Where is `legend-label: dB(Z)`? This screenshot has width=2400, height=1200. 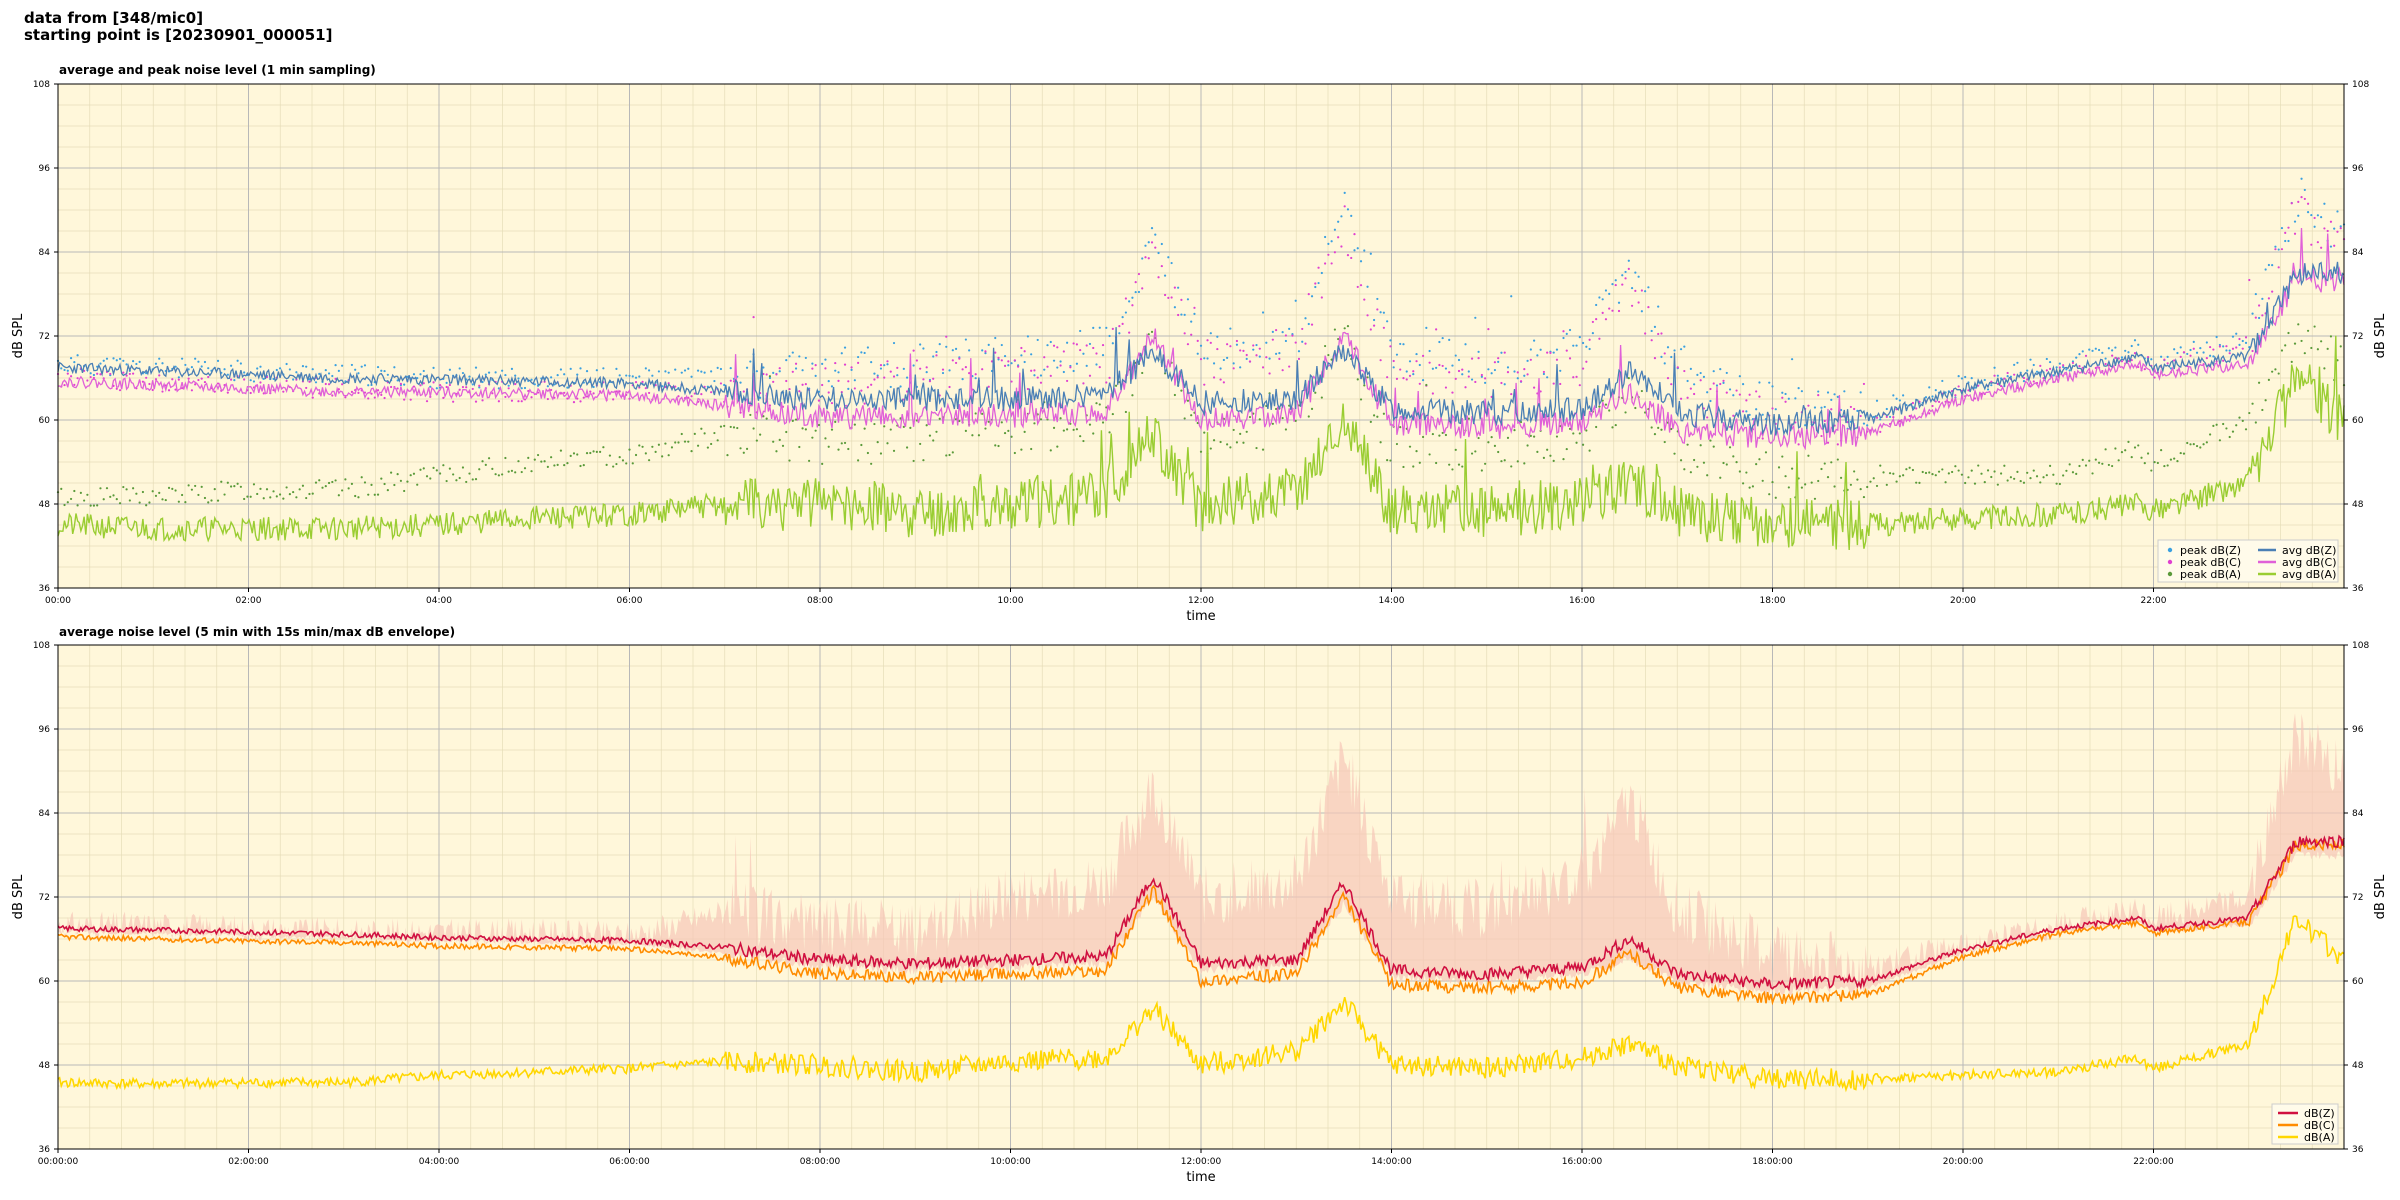 legend-label: dB(Z) is located at coordinates (2319, 1113).